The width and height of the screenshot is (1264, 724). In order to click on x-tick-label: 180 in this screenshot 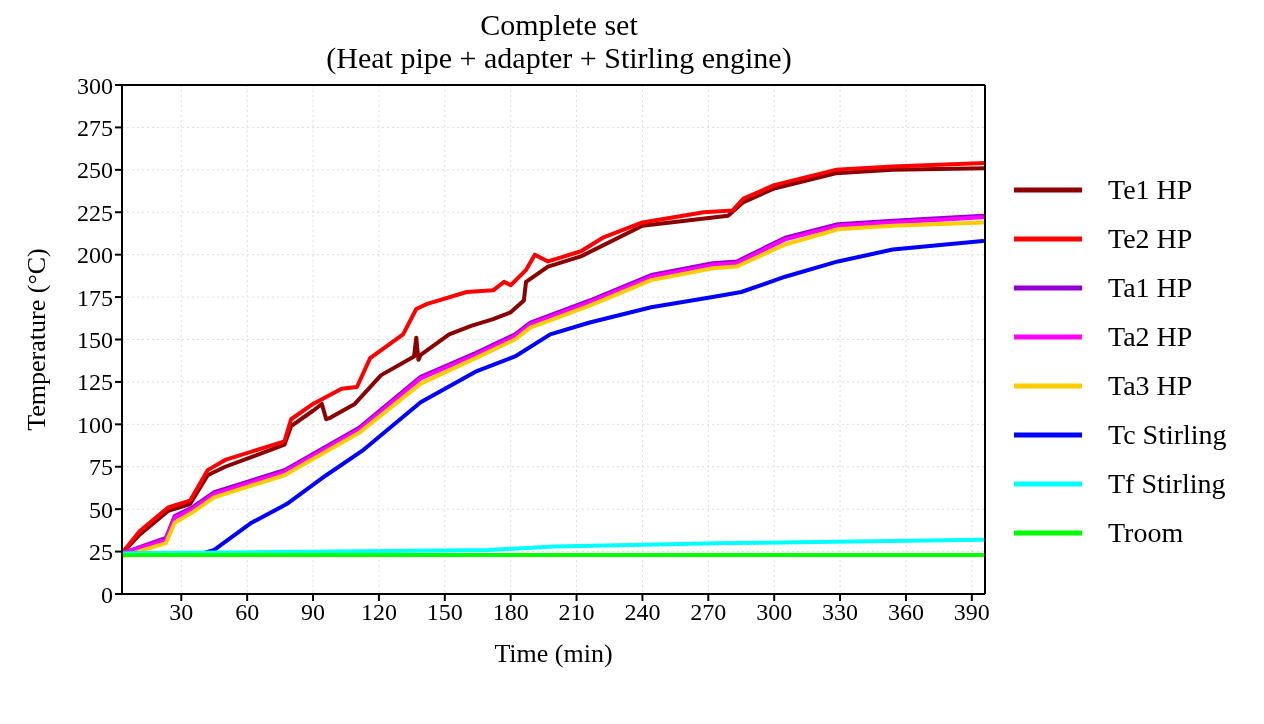, I will do `click(510, 612)`.